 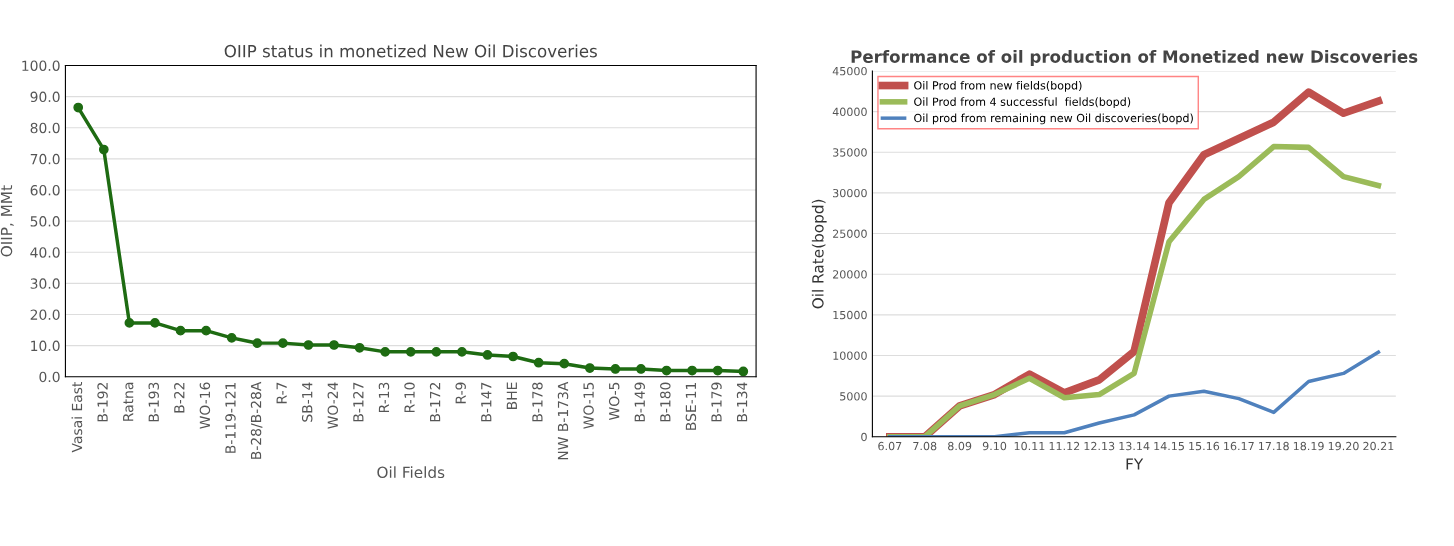 What do you see at coordinates (849, 112) in the screenshot?
I see `y-tick-label: 40000` at bounding box center [849, 112].